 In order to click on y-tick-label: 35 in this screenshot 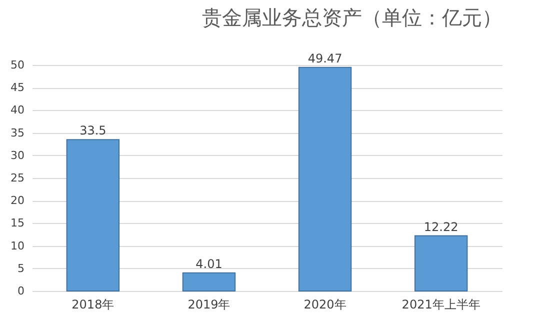, I will do `click(17, 133)`.